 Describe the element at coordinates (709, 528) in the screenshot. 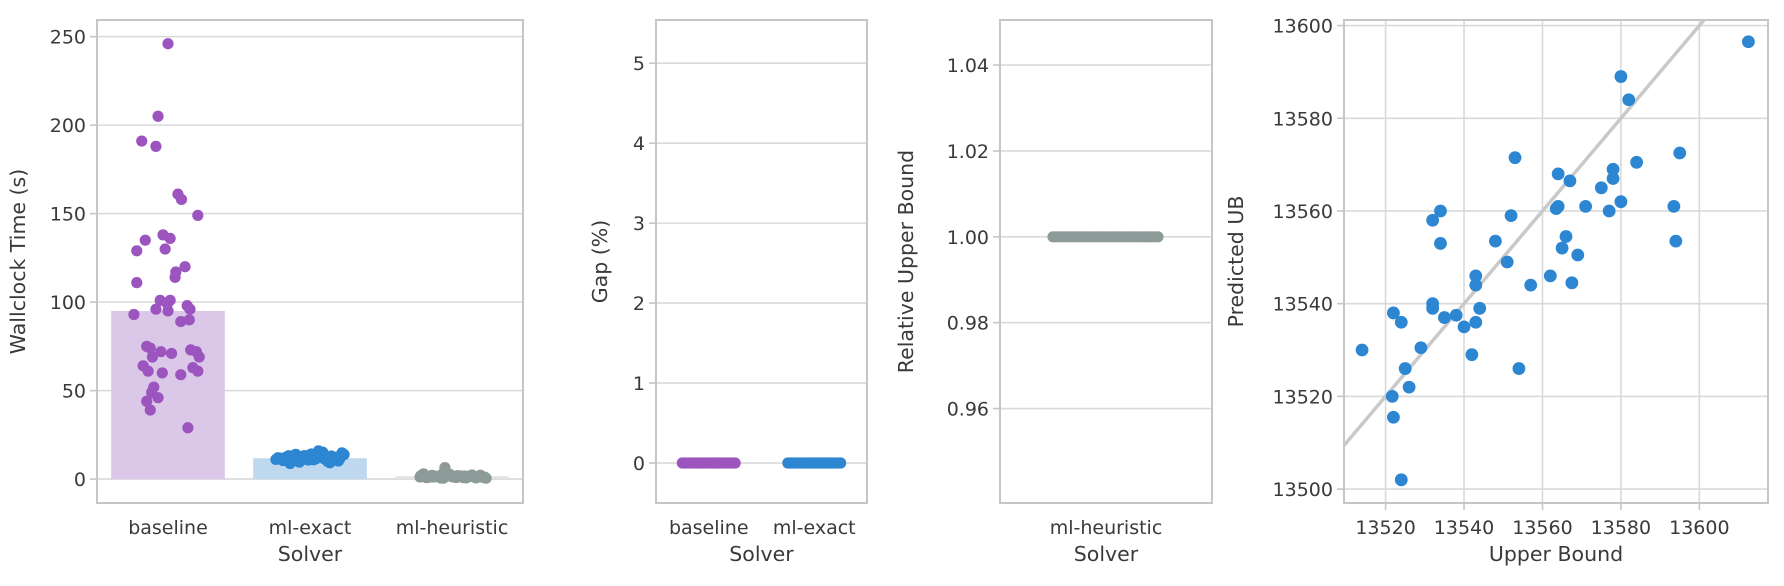

I see `x-tick-label: baseline` at that location.